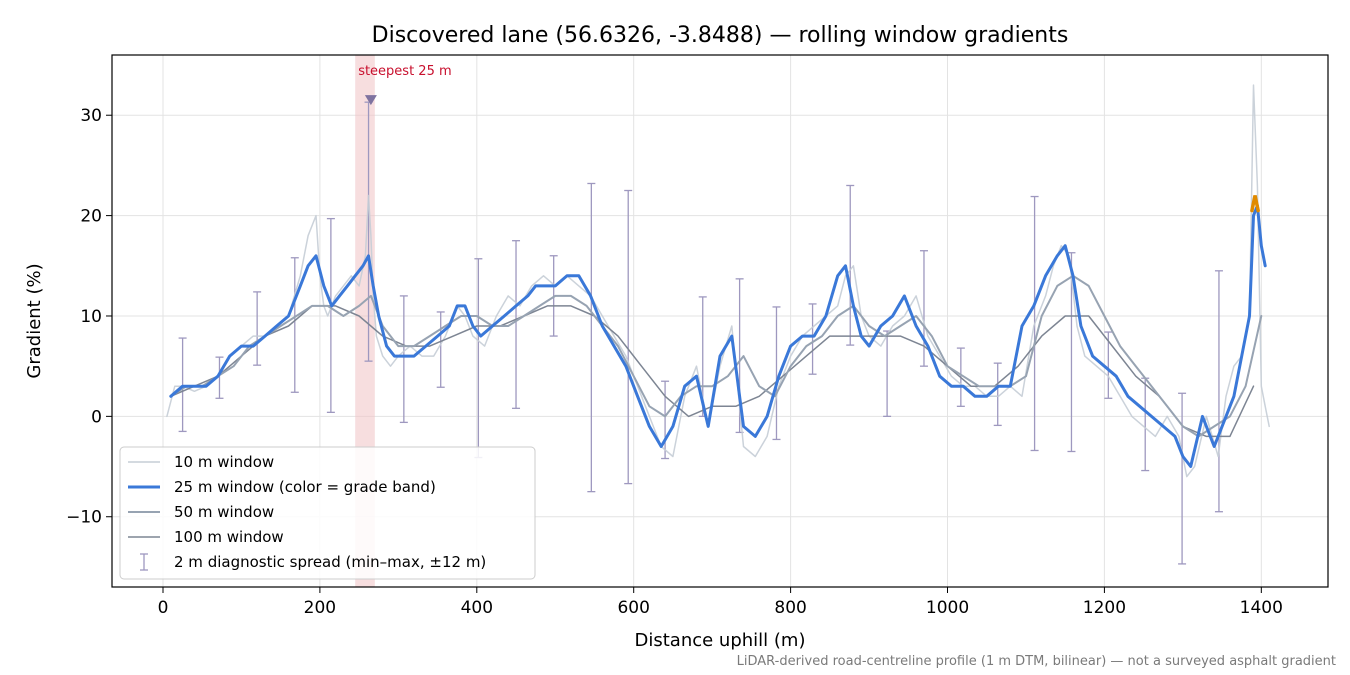 Image resolution: width=1350 pixels, height=675 pixels. What do you see at coordinates (790, 608) in the screenshot?
I see `x-tick-label: 800` at bounding box center [790, 608].